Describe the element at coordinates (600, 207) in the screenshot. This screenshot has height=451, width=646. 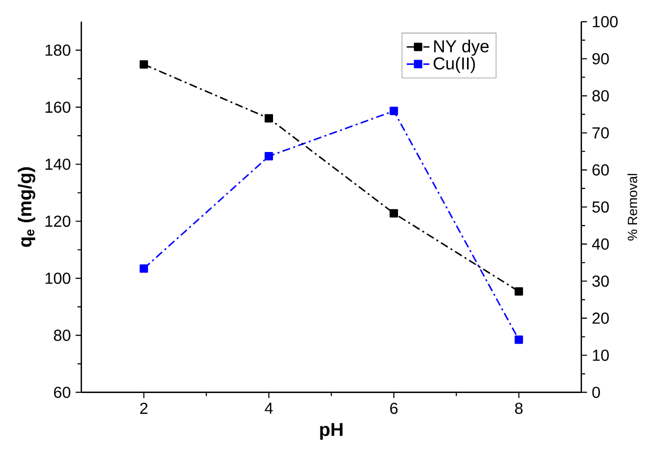
I see `y2-tick-label: 50` at that location.